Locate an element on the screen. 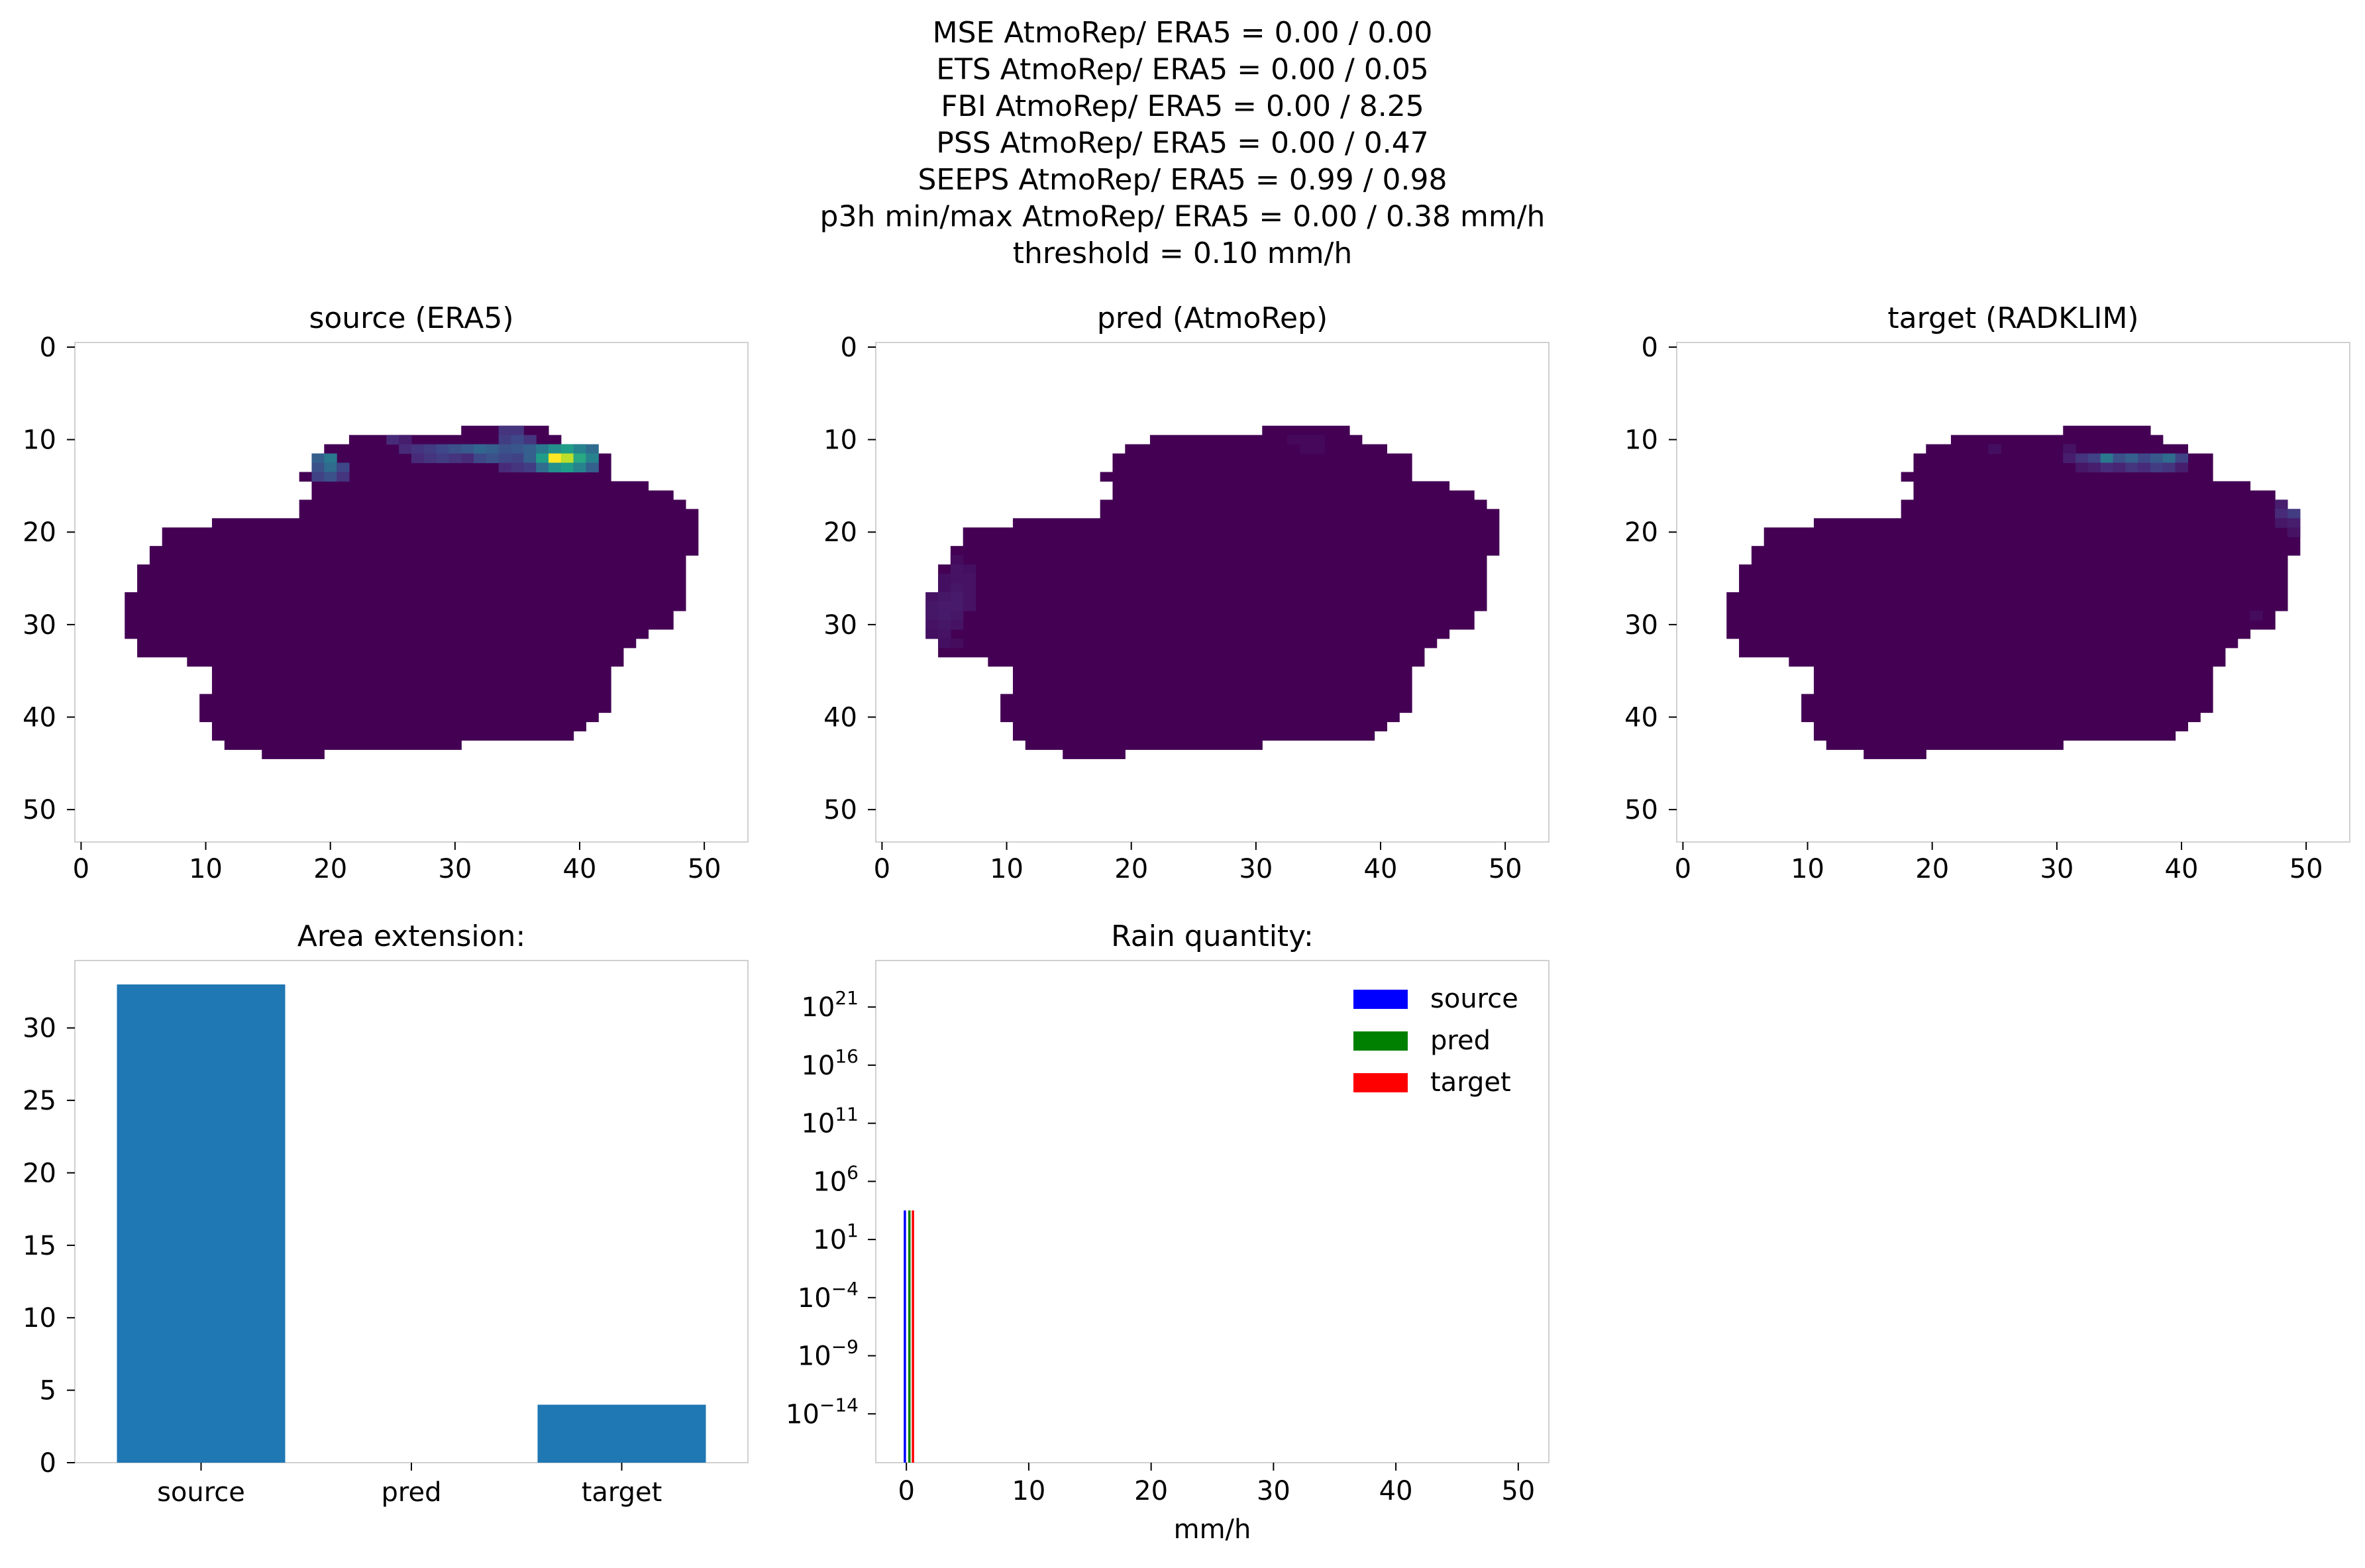  y-tick-label: 5 is located at coordinates (48, 1391).